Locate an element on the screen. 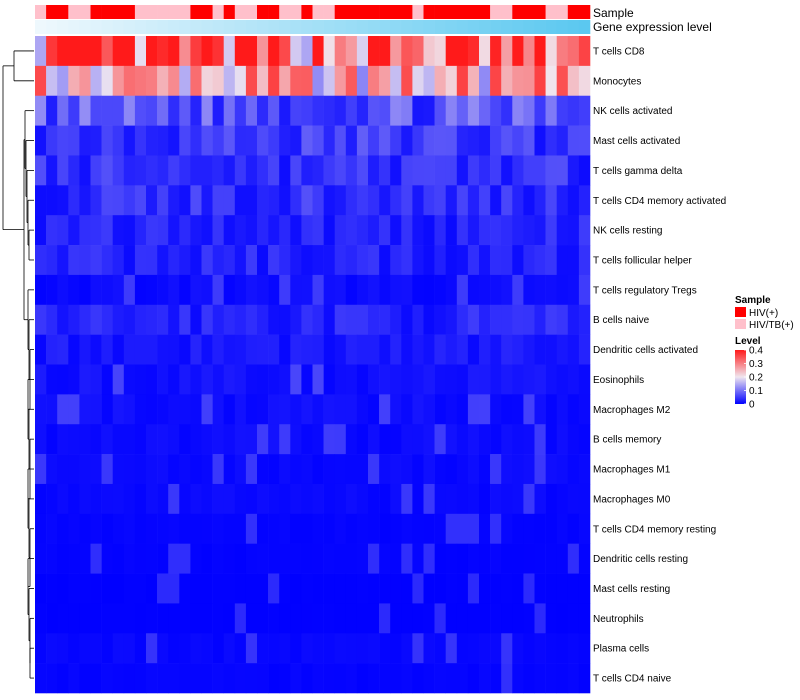  level-tick-label: 0.4 is located at coordinates (756, 351).